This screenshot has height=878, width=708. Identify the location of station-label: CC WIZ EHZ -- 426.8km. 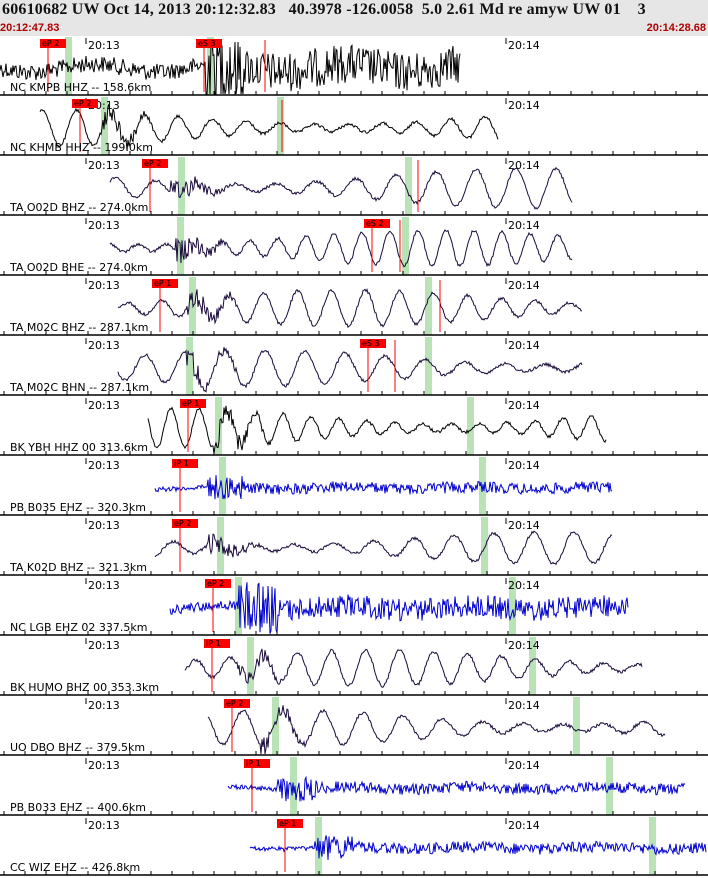
(75, 867).